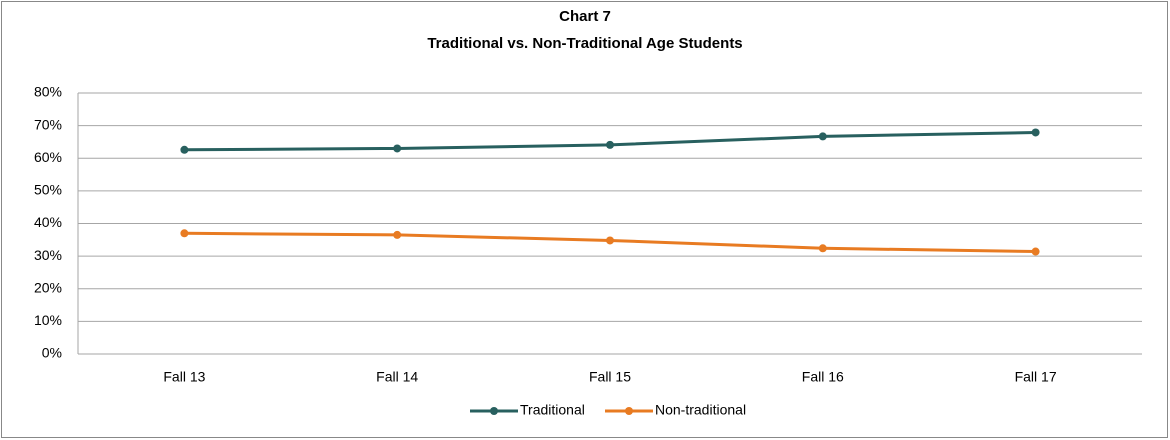 The height and width of the screenshot is (440, 1170). What do you see at coordinates (552, 410) in the screenshot?
I see `legend-label: Traditional` at bounding box center [552, 410].